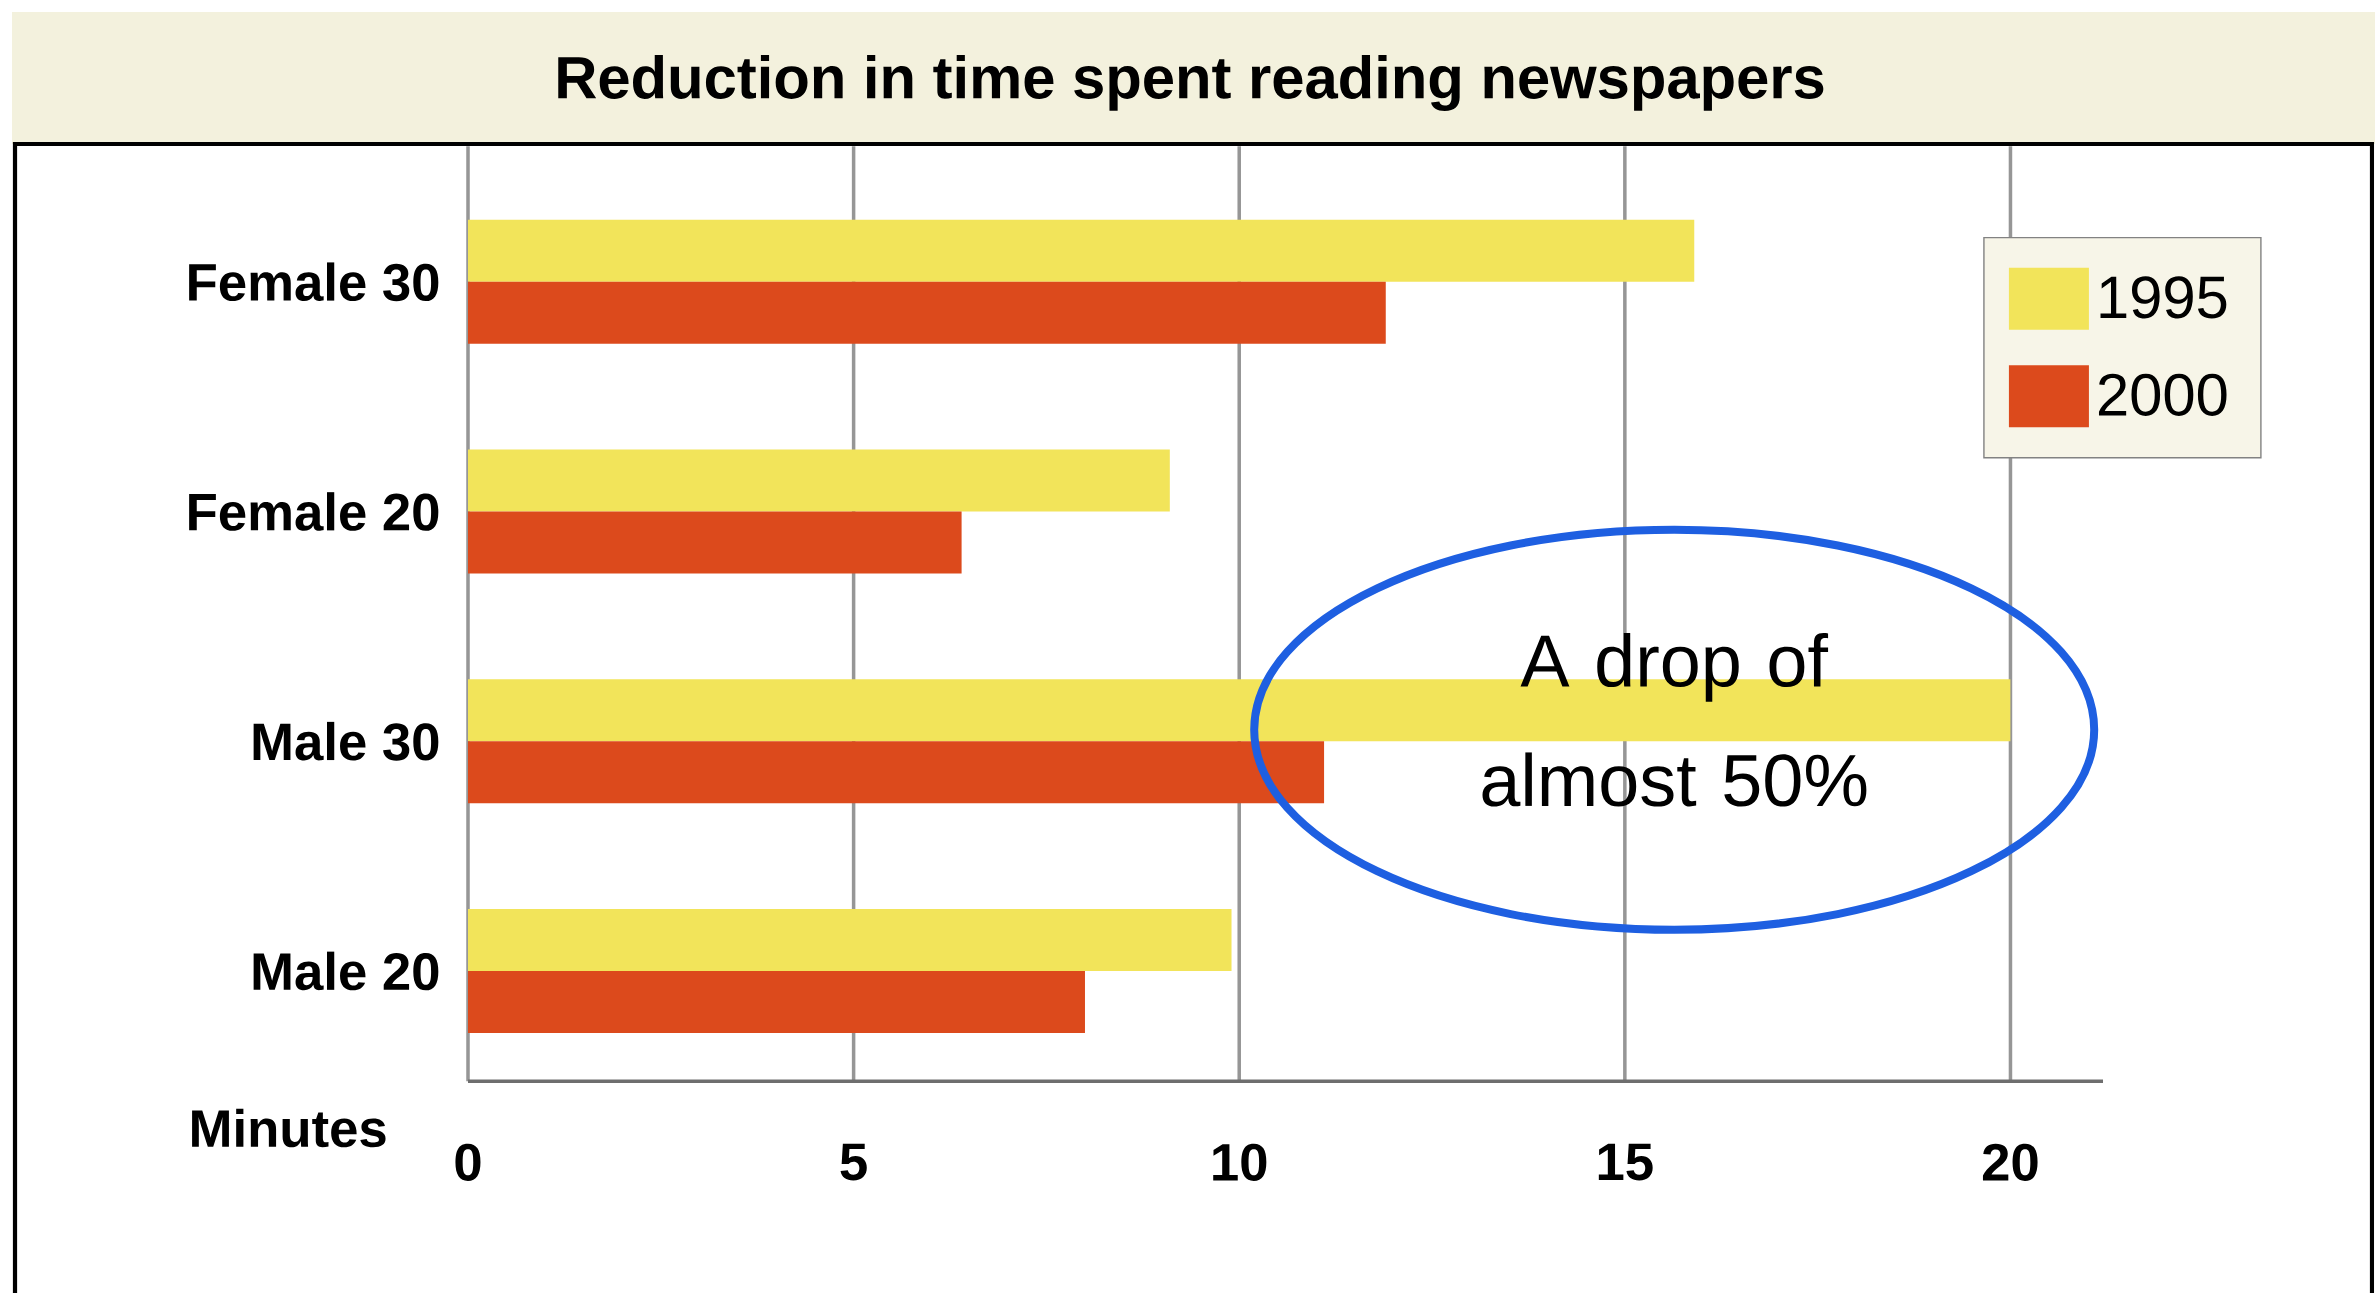 The height and width of the screenshot is (1293, 2375). I want to click on x-tick-label: 15, so click(1625, 1162).